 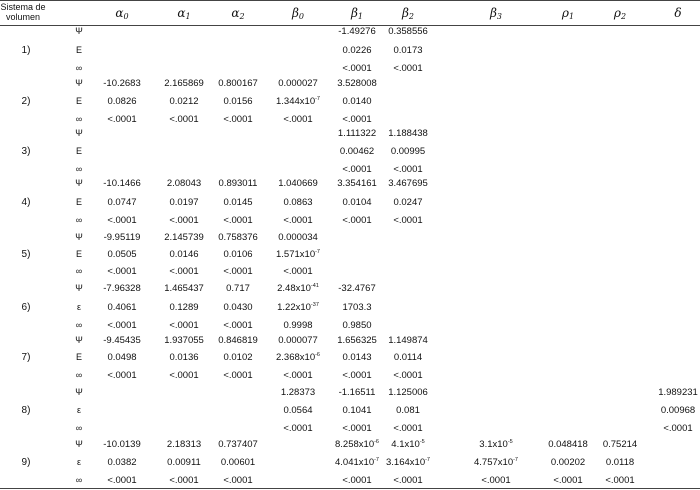 What do you see at coordinates (568, 13) in the screenshot?
I see `header-ρ1: ρ1` at bounding box center [568, 13].